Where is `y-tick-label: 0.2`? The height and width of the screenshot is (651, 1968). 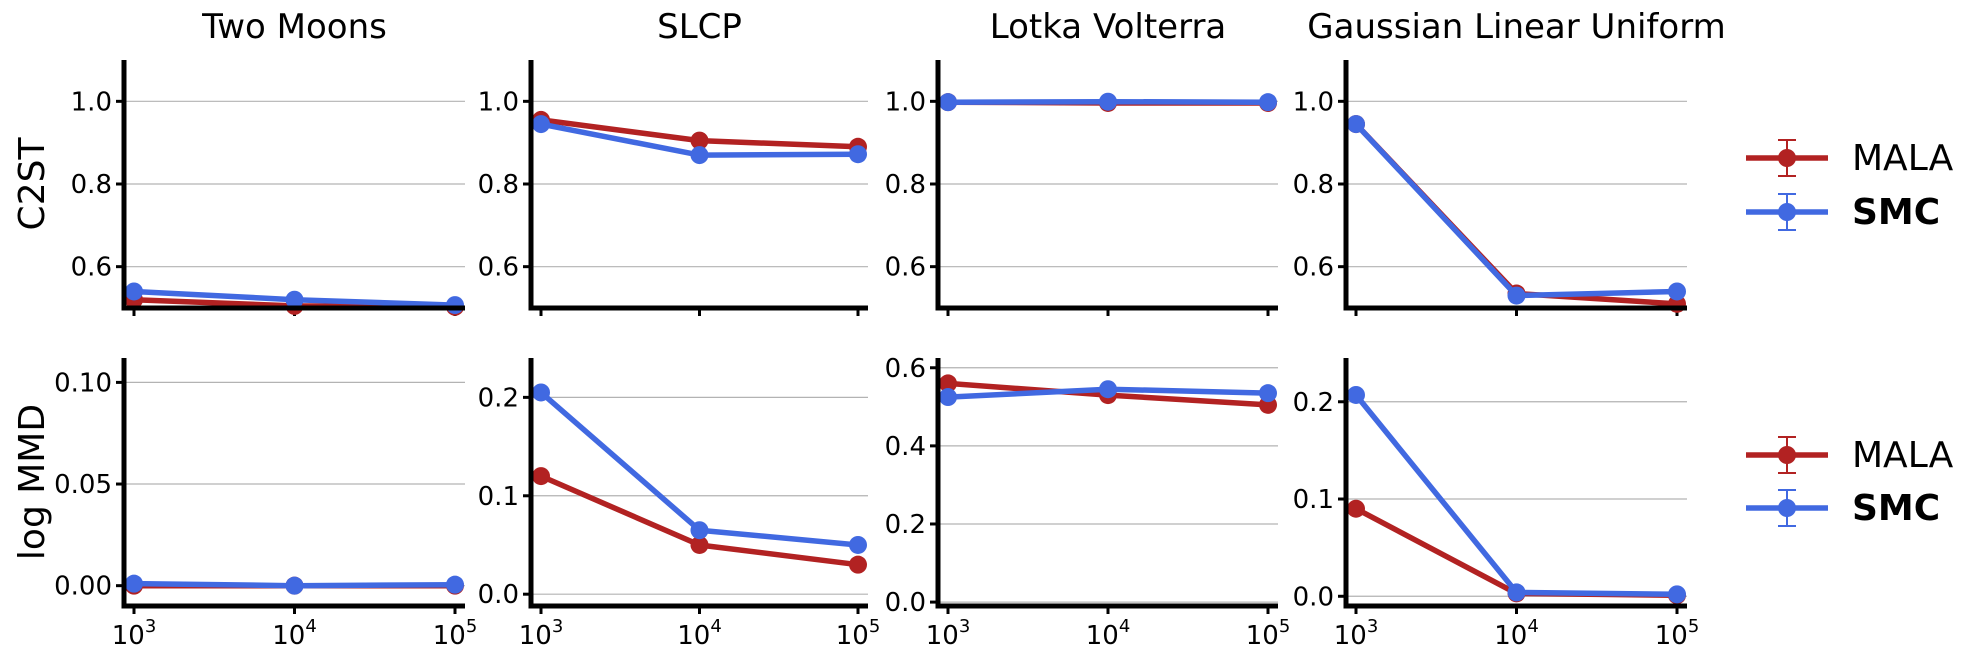
y-tick-label: 0.2 is located at coordinates (1313, 403).